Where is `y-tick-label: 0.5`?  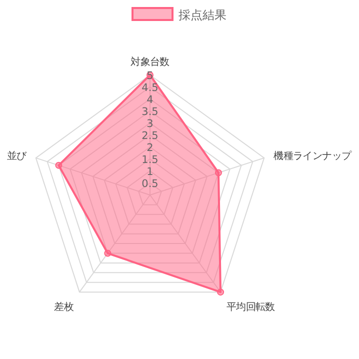 y-tick-label: 0.5 is located at coordinates (150, 184).